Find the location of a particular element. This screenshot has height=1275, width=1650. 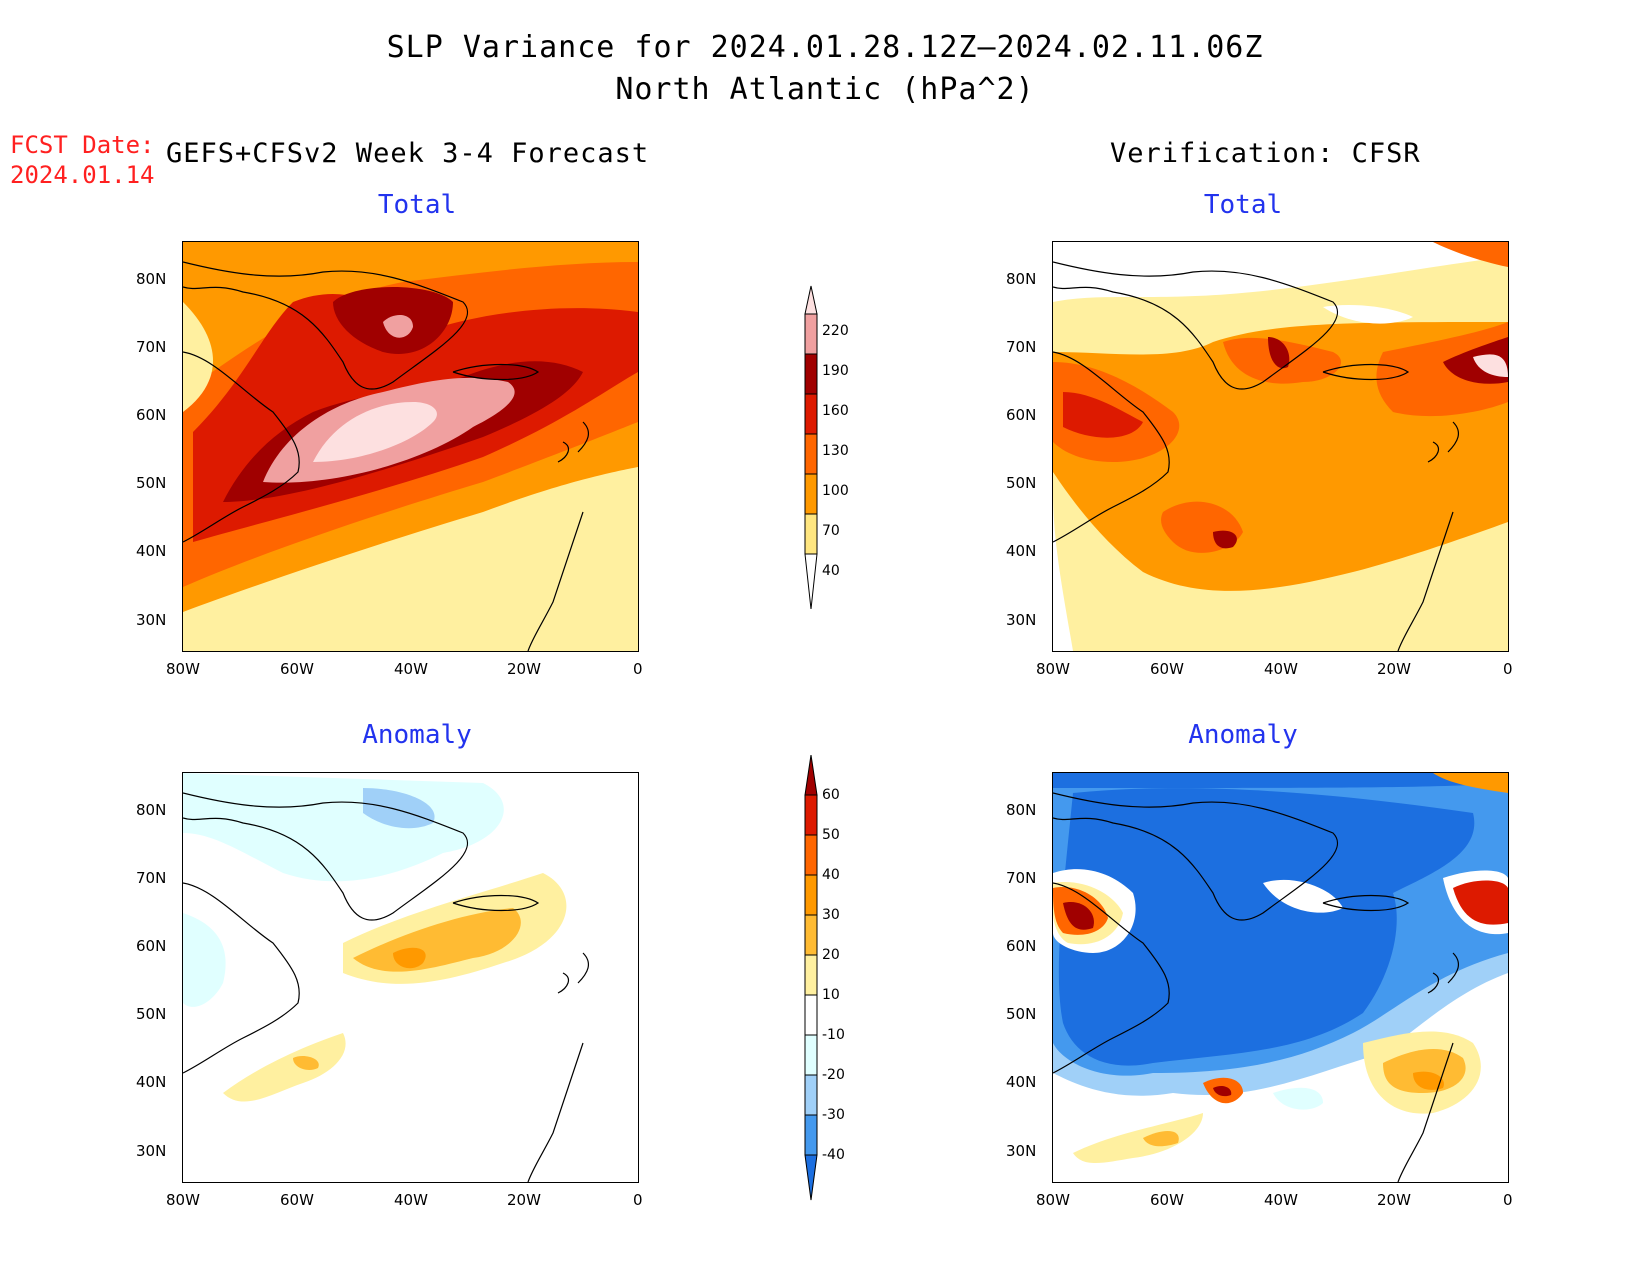

forecast-date-label: FCST Date: is located at coordinates (82, 145).